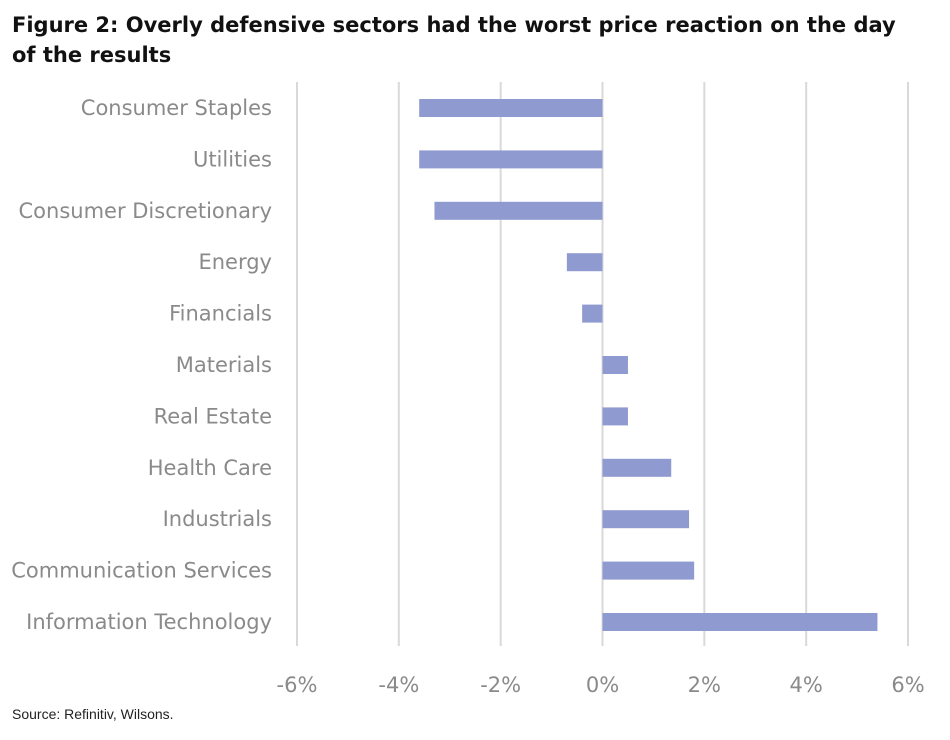  I want to click on x-tick-label-5: 4%, so click(806, 685).